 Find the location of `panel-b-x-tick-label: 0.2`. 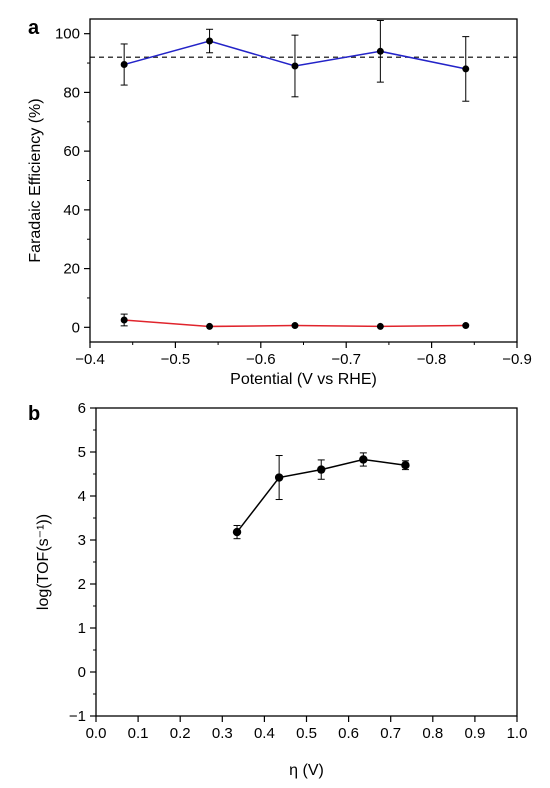

panel-b-x-tick-label: 0.2 is located at coordinates (180, 733).